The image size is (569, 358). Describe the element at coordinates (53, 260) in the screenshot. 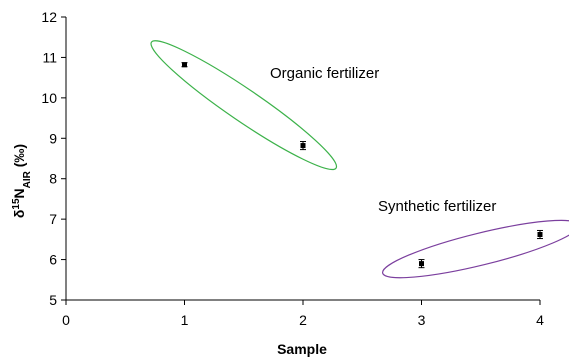

I see `y-tick-label: 6` at that location.